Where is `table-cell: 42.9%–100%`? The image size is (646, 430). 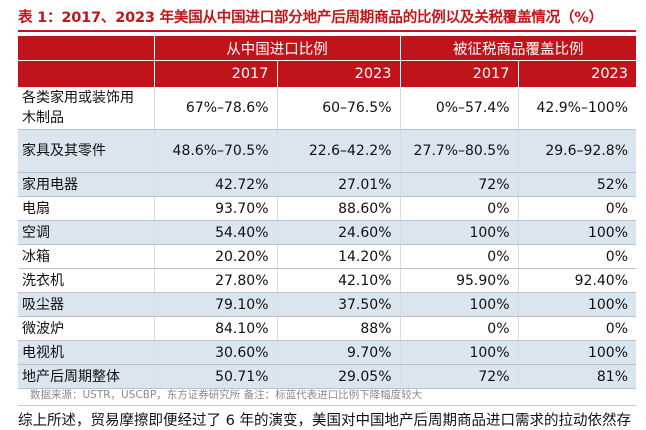 table-cell: 42.9%–100% is located at coordinates (577, 108).